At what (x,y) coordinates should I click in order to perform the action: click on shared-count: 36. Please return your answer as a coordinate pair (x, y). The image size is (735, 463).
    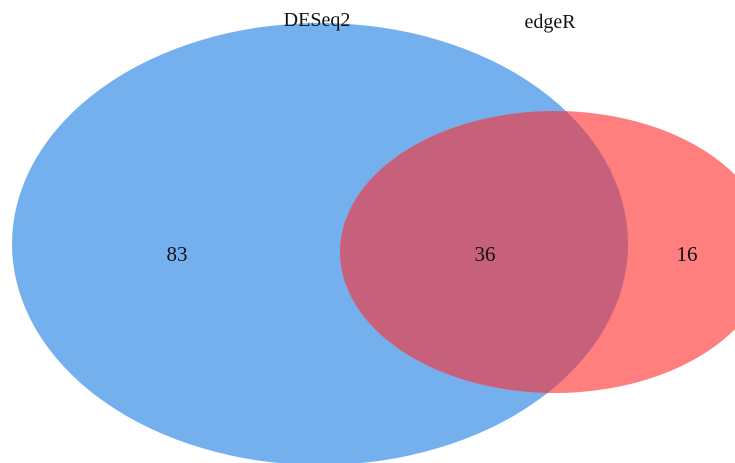
    Looking at the image, I should click on (485, 254).